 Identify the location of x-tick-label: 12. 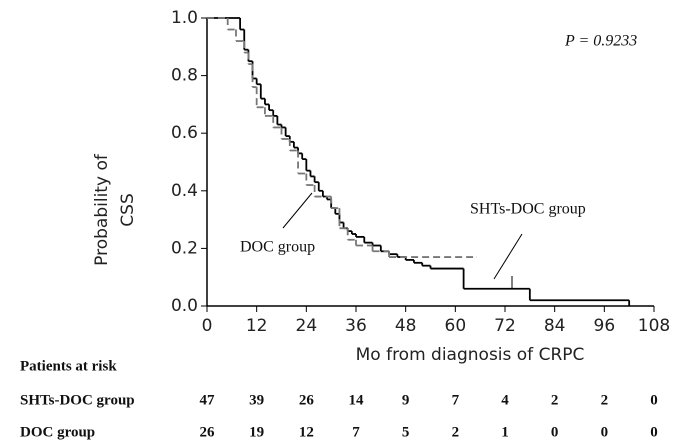
(257, 326).